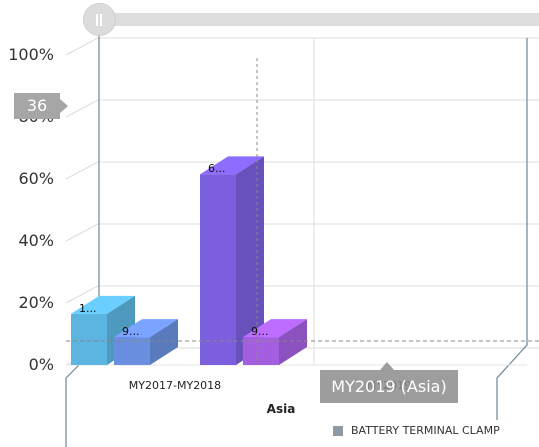 The image size is (539, 447). What do you see at coordinates (41, 364) in the screenshot?
I see `y-tick-label: 0%` at bounding box center [41, 364].